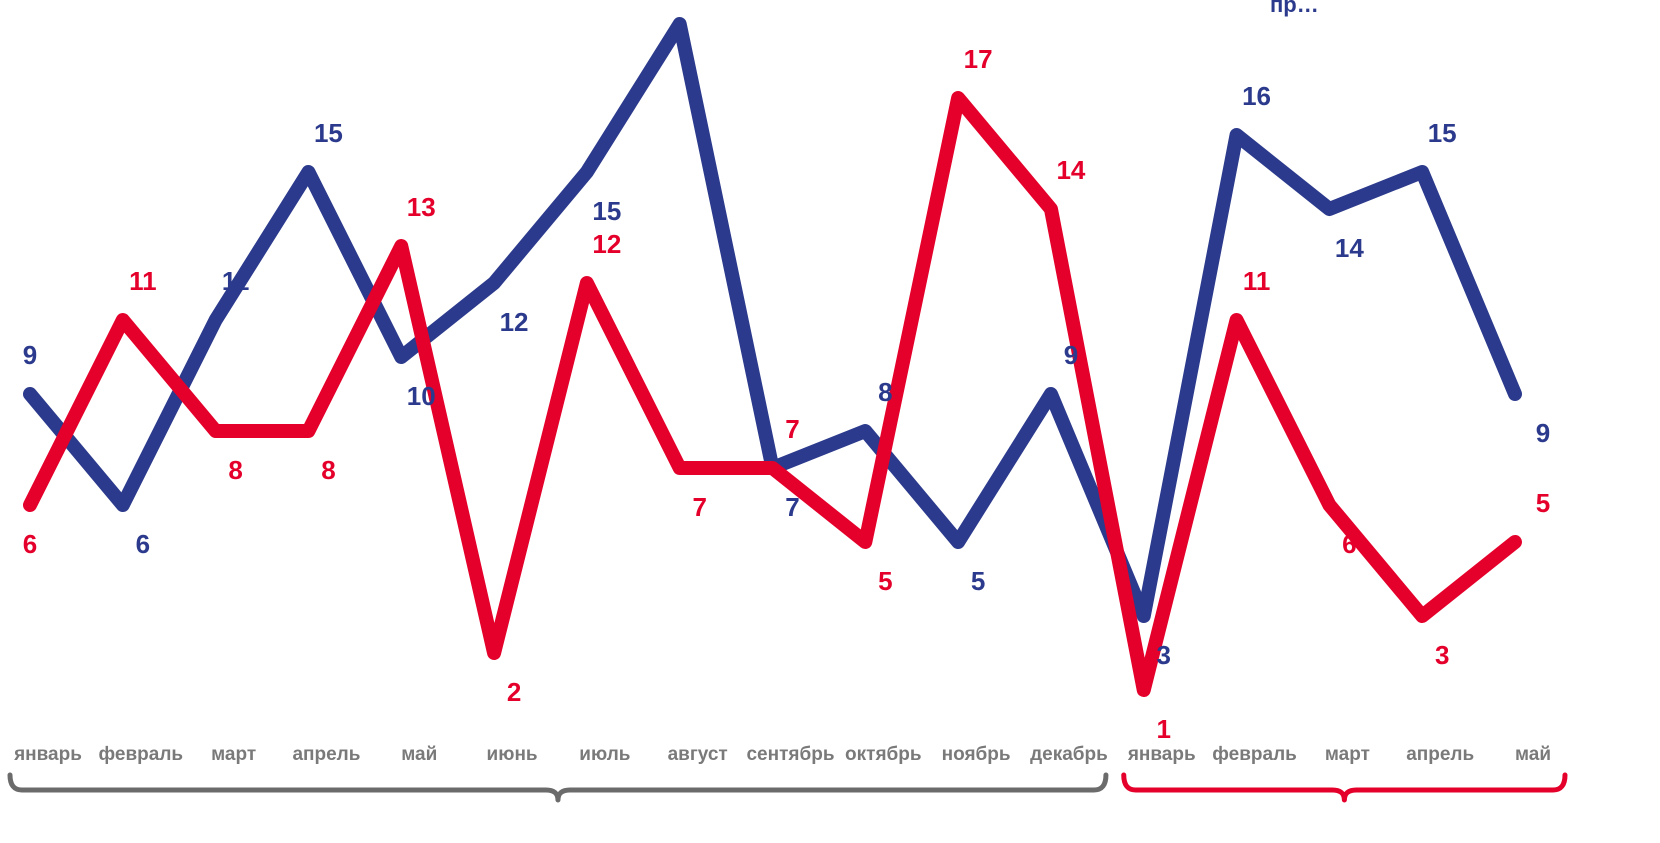 This screenshot has height=843, width=1660. What do you see at coordinates (978, 59) in the screenshot?
I see `series-2-label-10: 17` at bounding box center [978, 59].